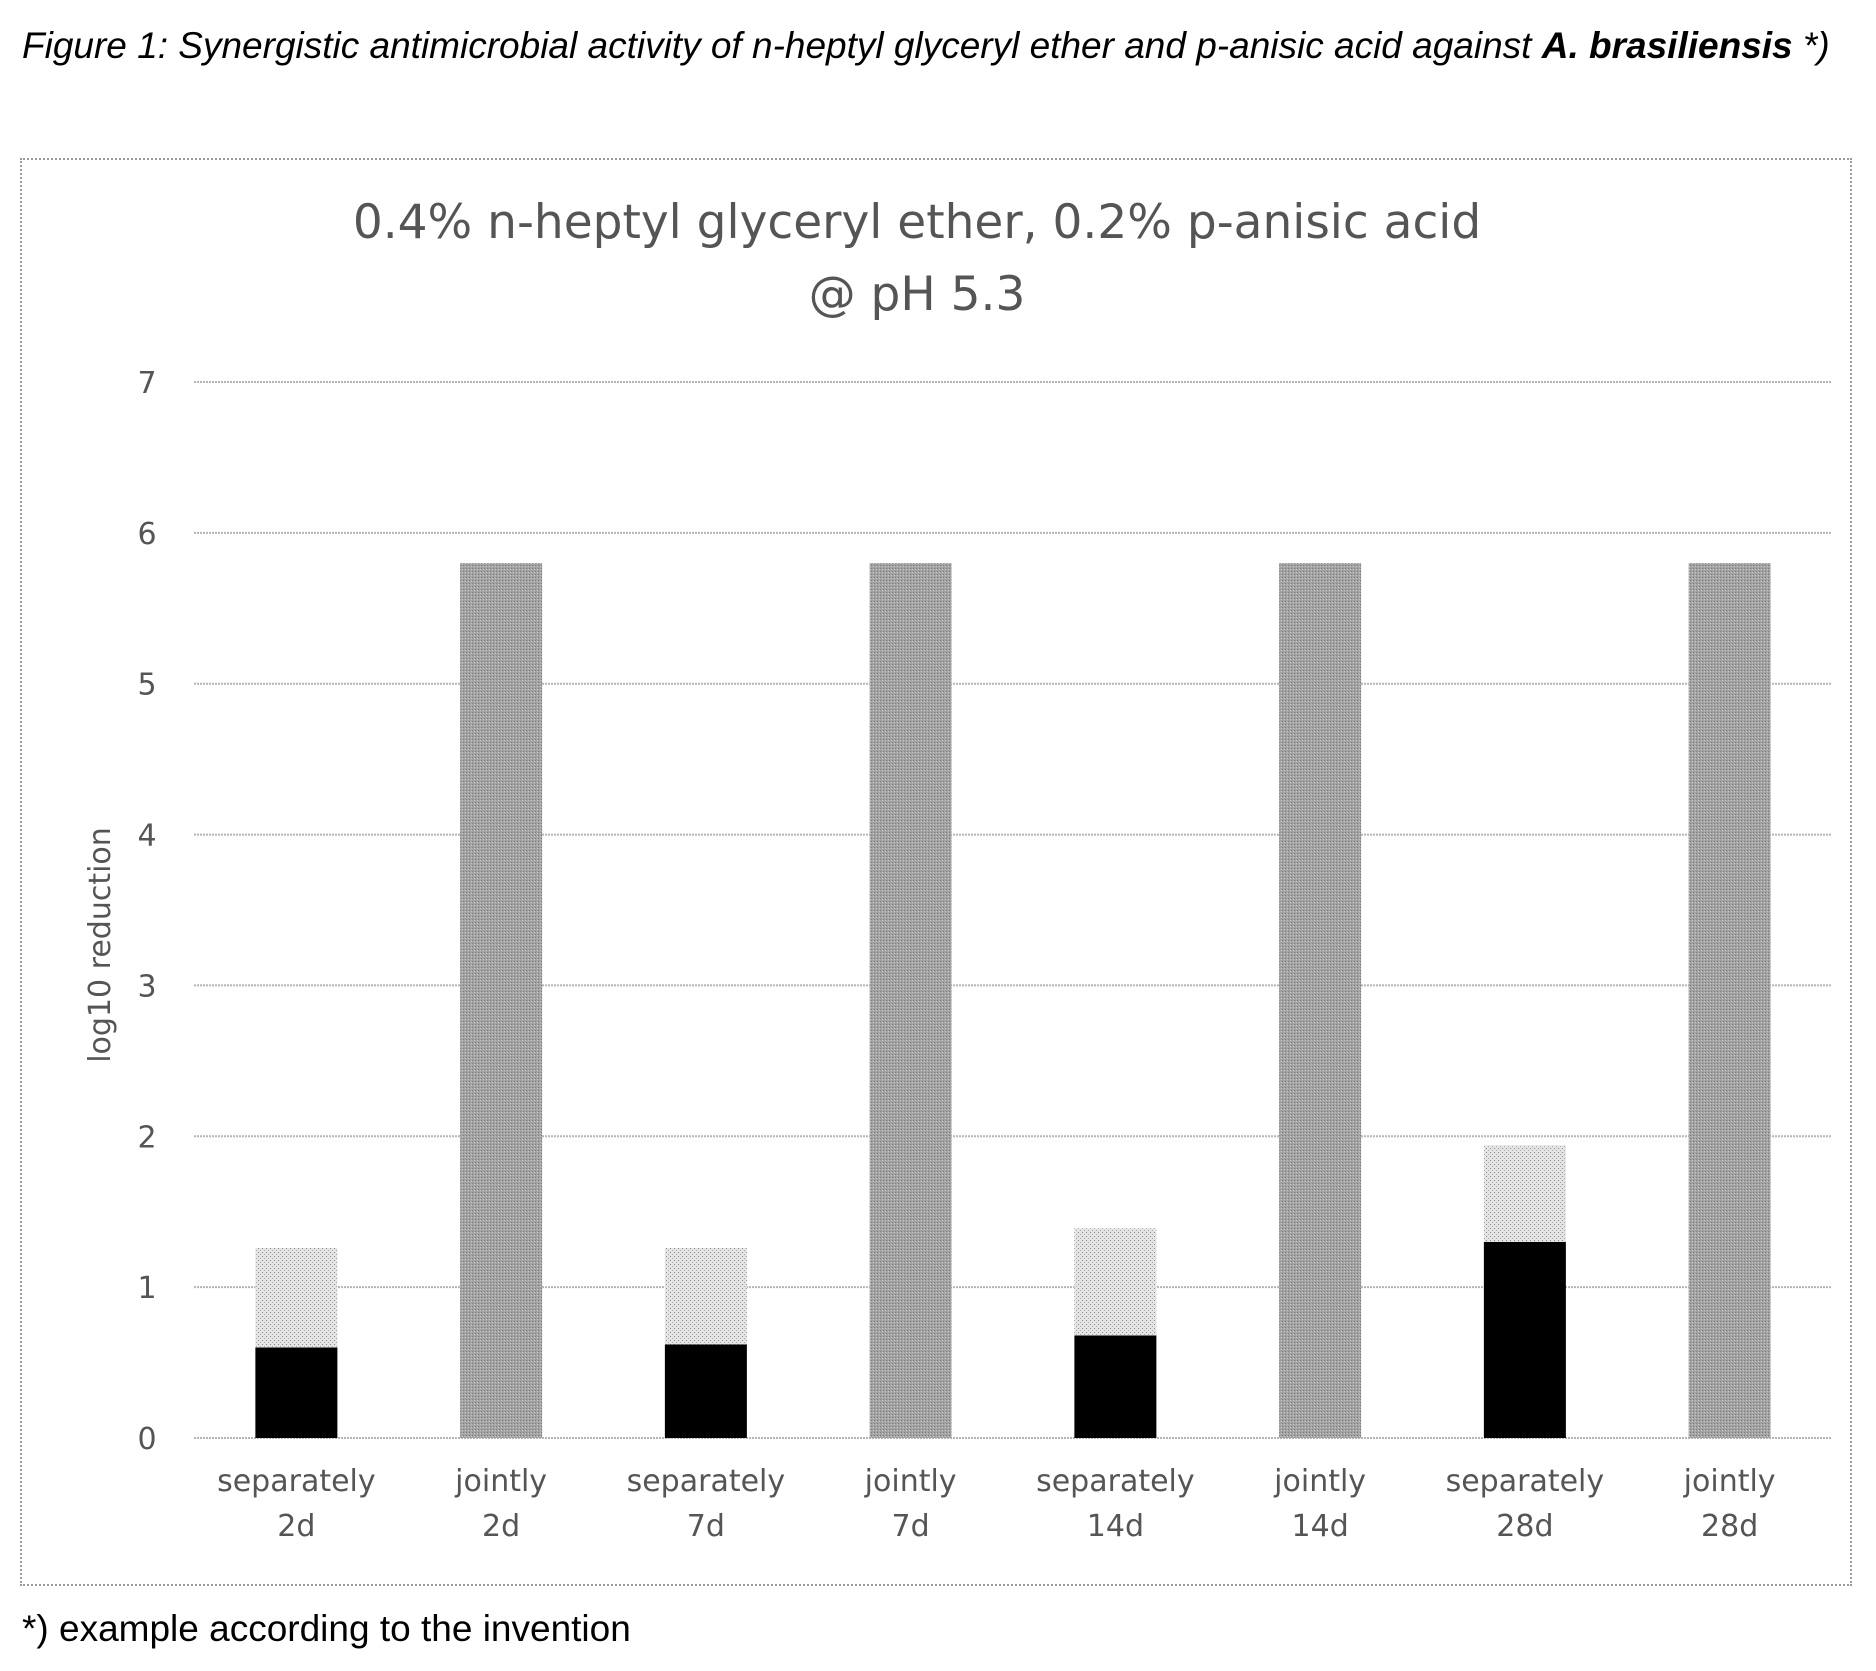 The image size is (1876, 1671). What do you see at coordinates (100, 945) in the screenshot?
I see `y-axis-label: log10 reduction` at bounding box center [100, 945].